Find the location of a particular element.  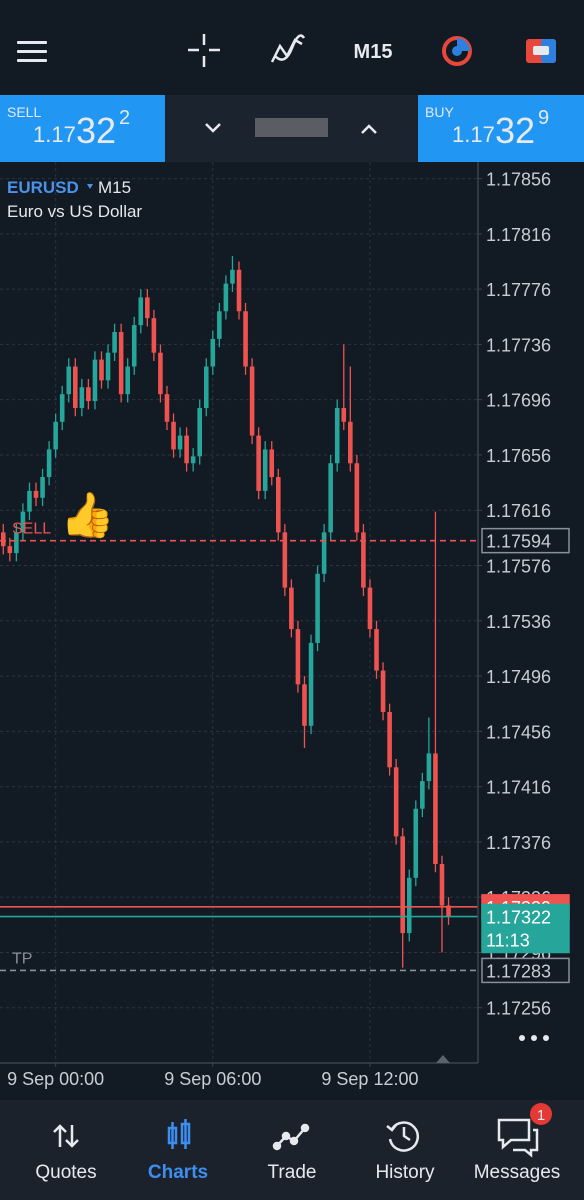

y-tick-label: 1.17456 is located at coordinates (518, 732).